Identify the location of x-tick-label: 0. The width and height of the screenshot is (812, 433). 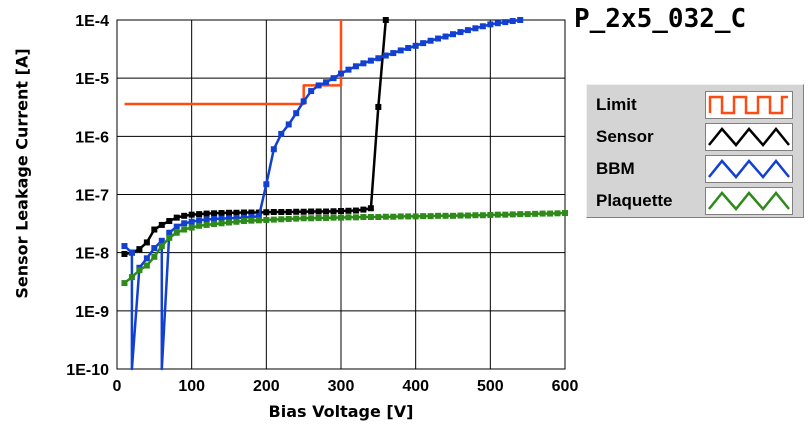
(117, 386).